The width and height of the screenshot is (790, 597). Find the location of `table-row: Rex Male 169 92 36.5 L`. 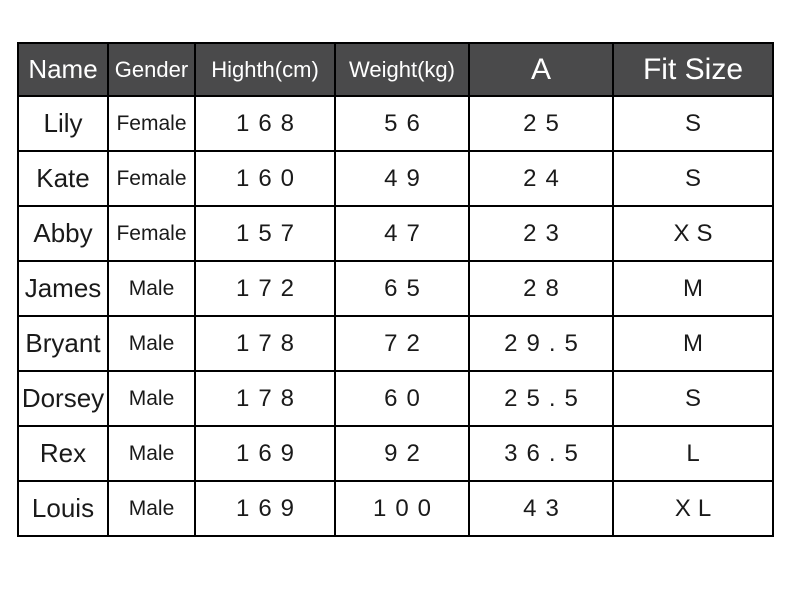

table-row: Rex Male 169 92 36.5 L is located at coordinates (395, 453).